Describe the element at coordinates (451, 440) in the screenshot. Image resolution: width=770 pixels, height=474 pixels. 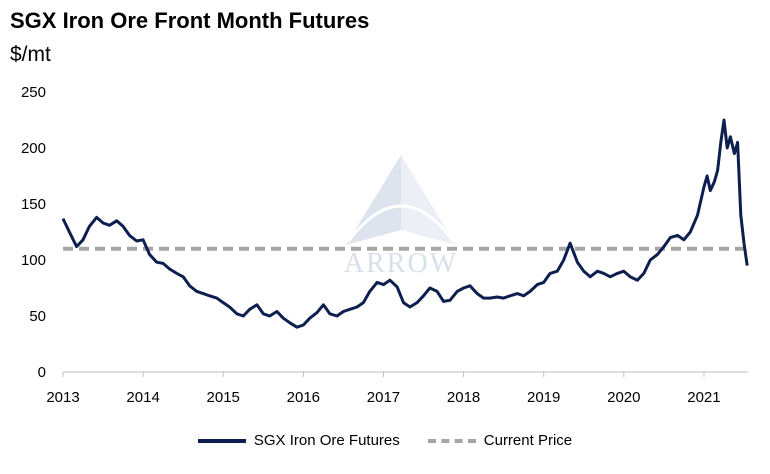
I see `legend-swatch-dashed` at that location.